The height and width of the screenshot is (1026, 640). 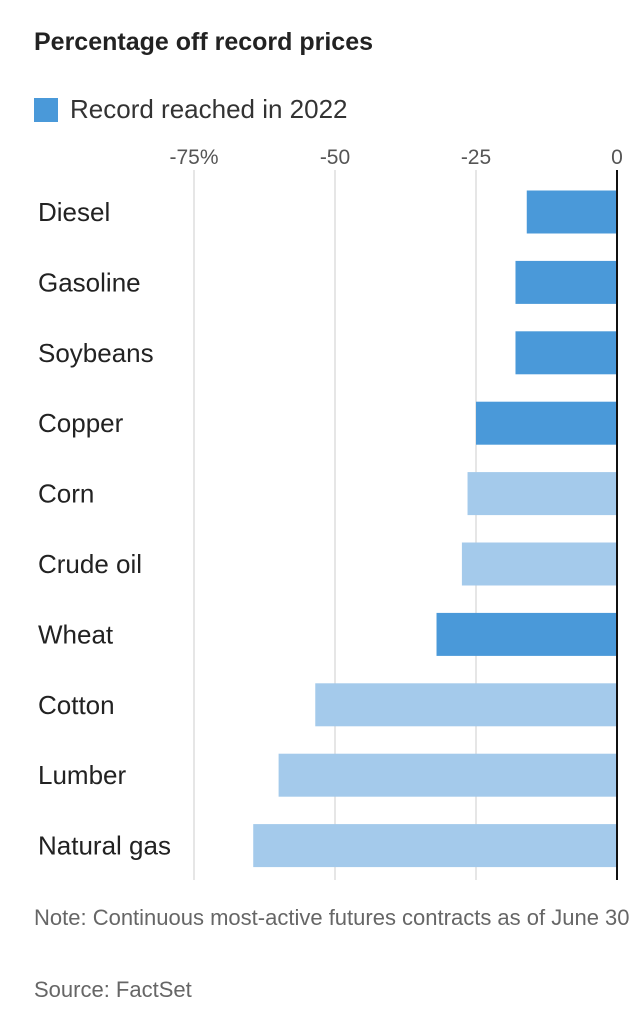 I want to click on x-tick-label: -50, so click(x=335, y=157).